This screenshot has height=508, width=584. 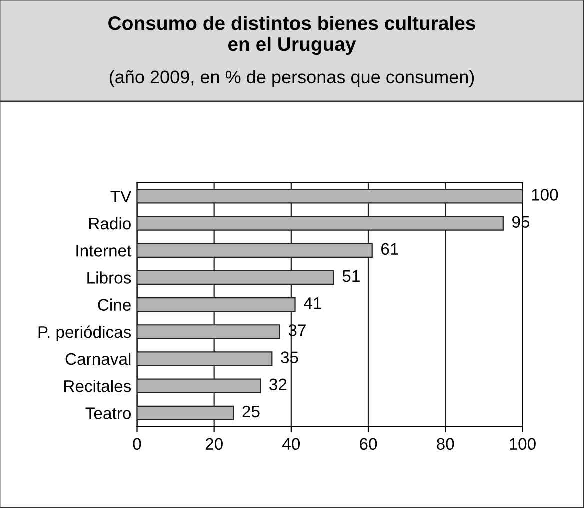 What do you see at coordinates (313, 304) in the screenshot?
I see `data-label: 41` at bounding box center [313, 304].